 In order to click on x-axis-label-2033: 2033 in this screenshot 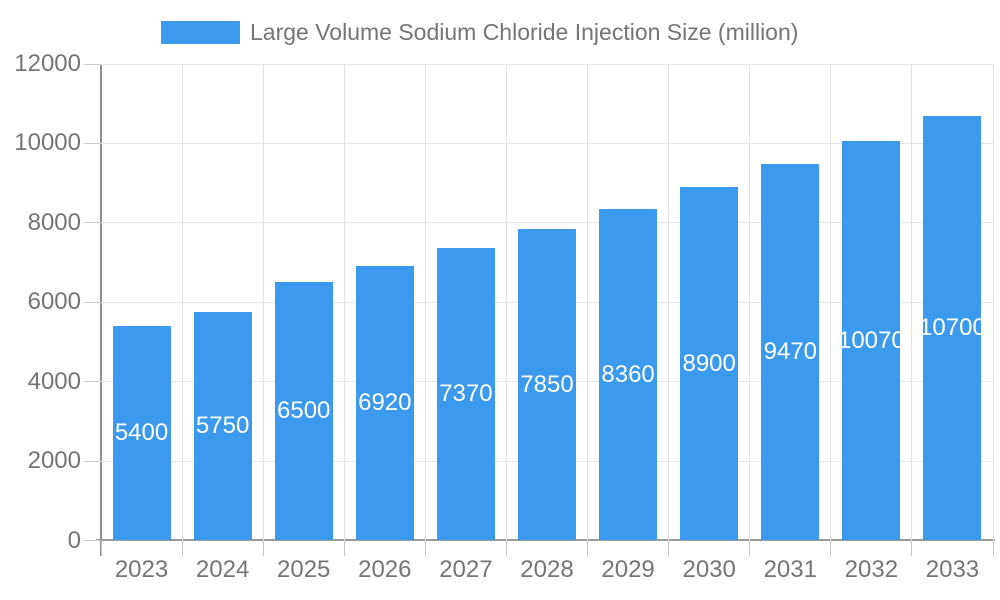, I will do `click(952, 569)`.